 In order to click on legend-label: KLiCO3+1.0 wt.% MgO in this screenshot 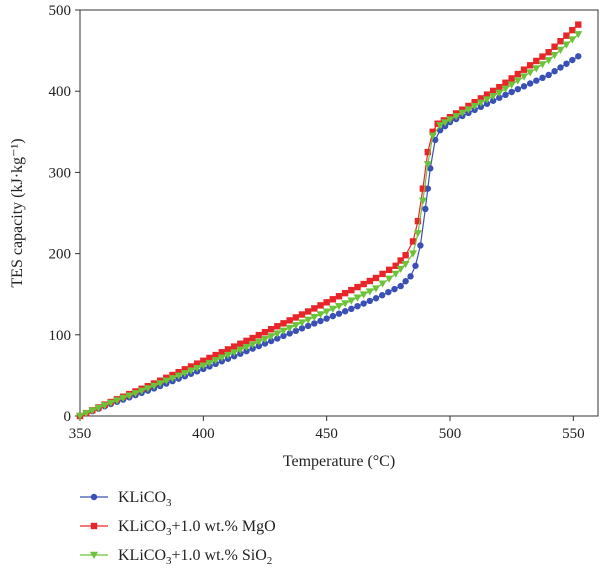, I will do `click(197, 528)`.